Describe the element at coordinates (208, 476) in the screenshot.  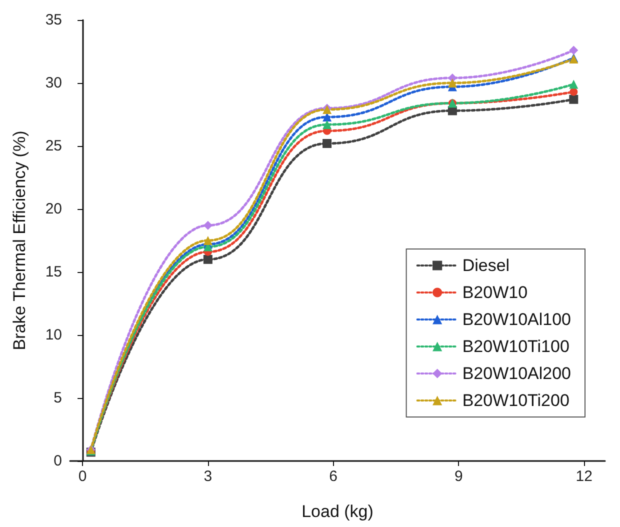
I see `x-tick-label: 3` at that location.